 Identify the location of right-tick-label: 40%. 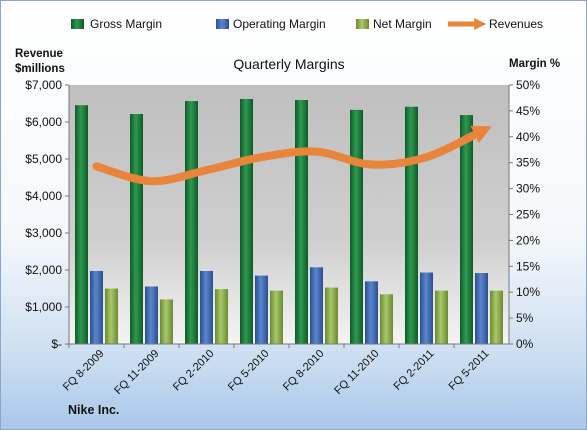
(528, 137).